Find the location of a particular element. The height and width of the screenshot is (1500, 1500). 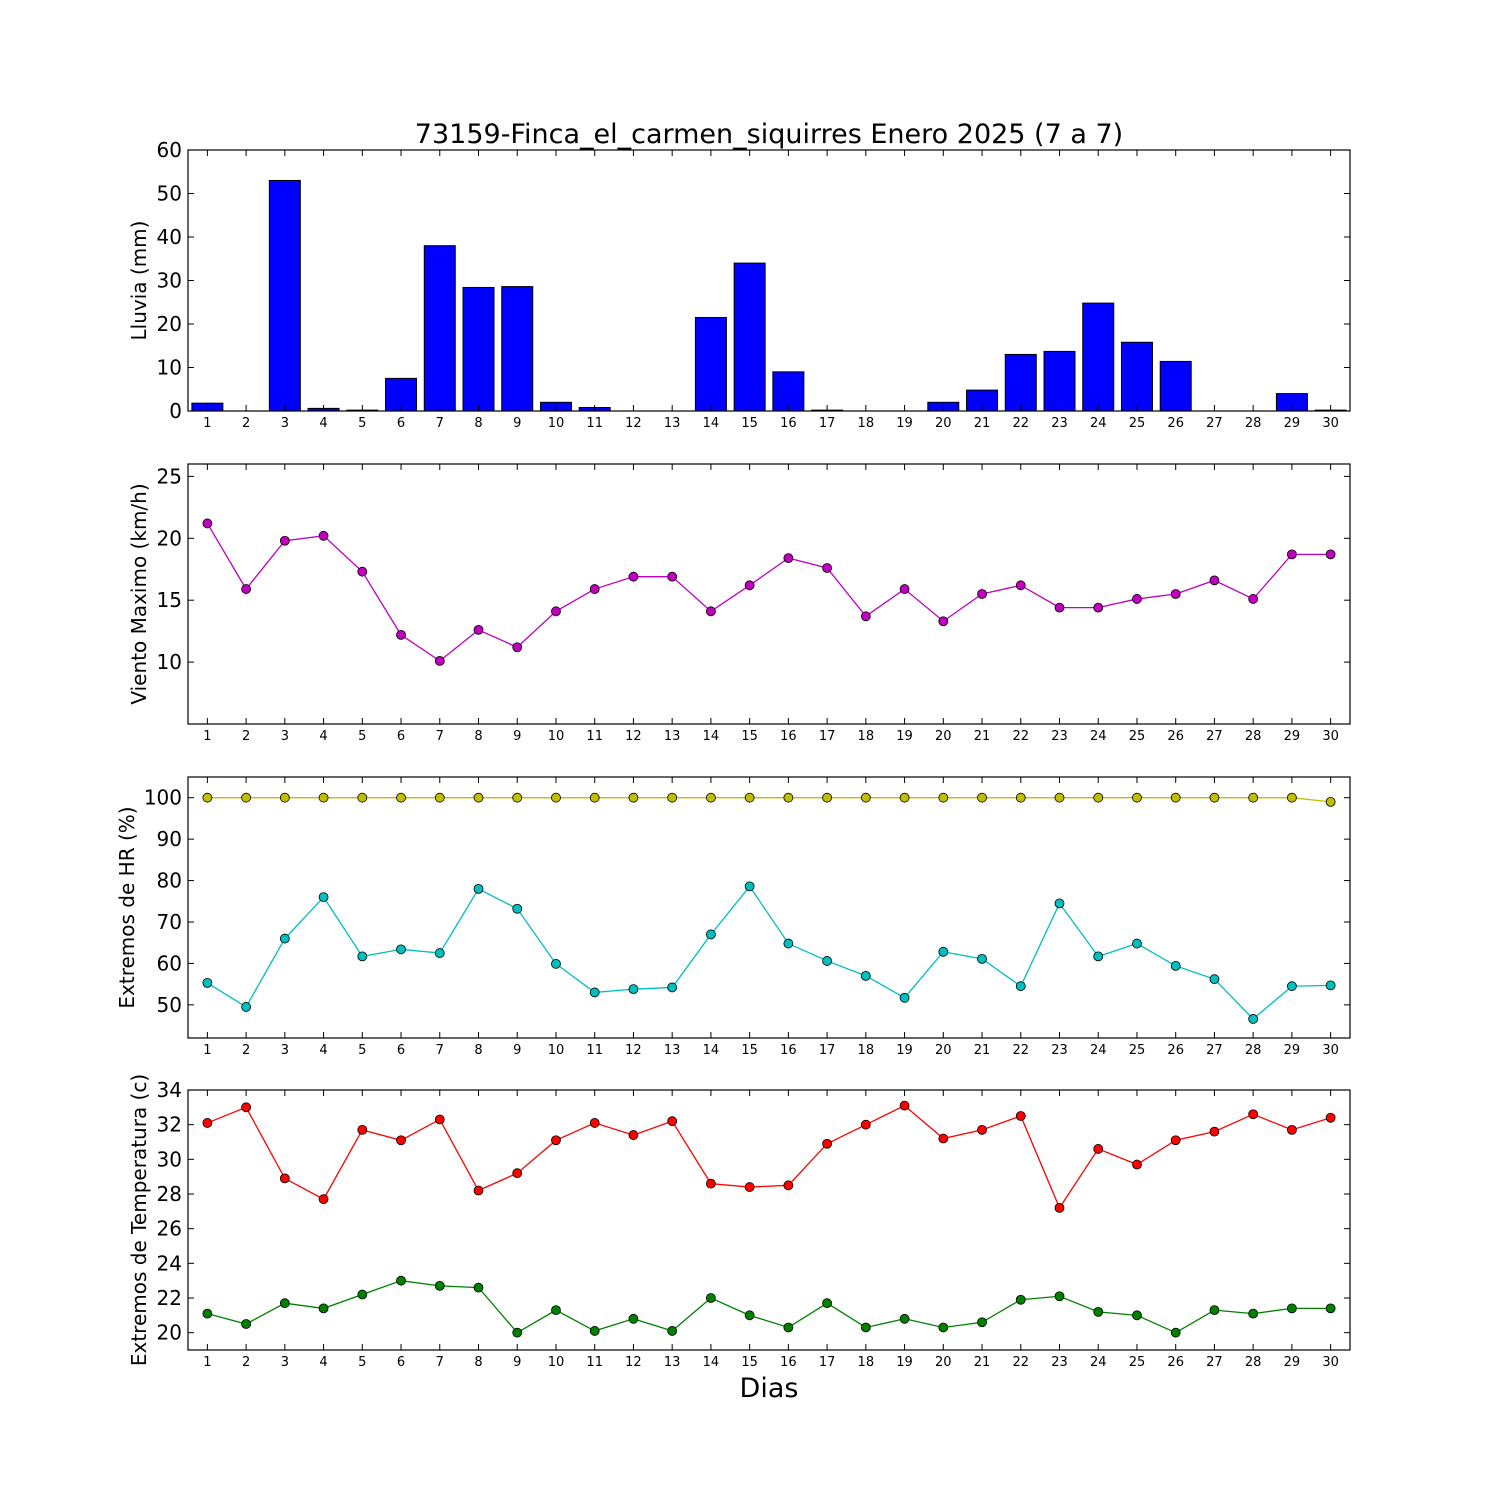

y-tick-label: 100 is located at coordinates (163, 798).